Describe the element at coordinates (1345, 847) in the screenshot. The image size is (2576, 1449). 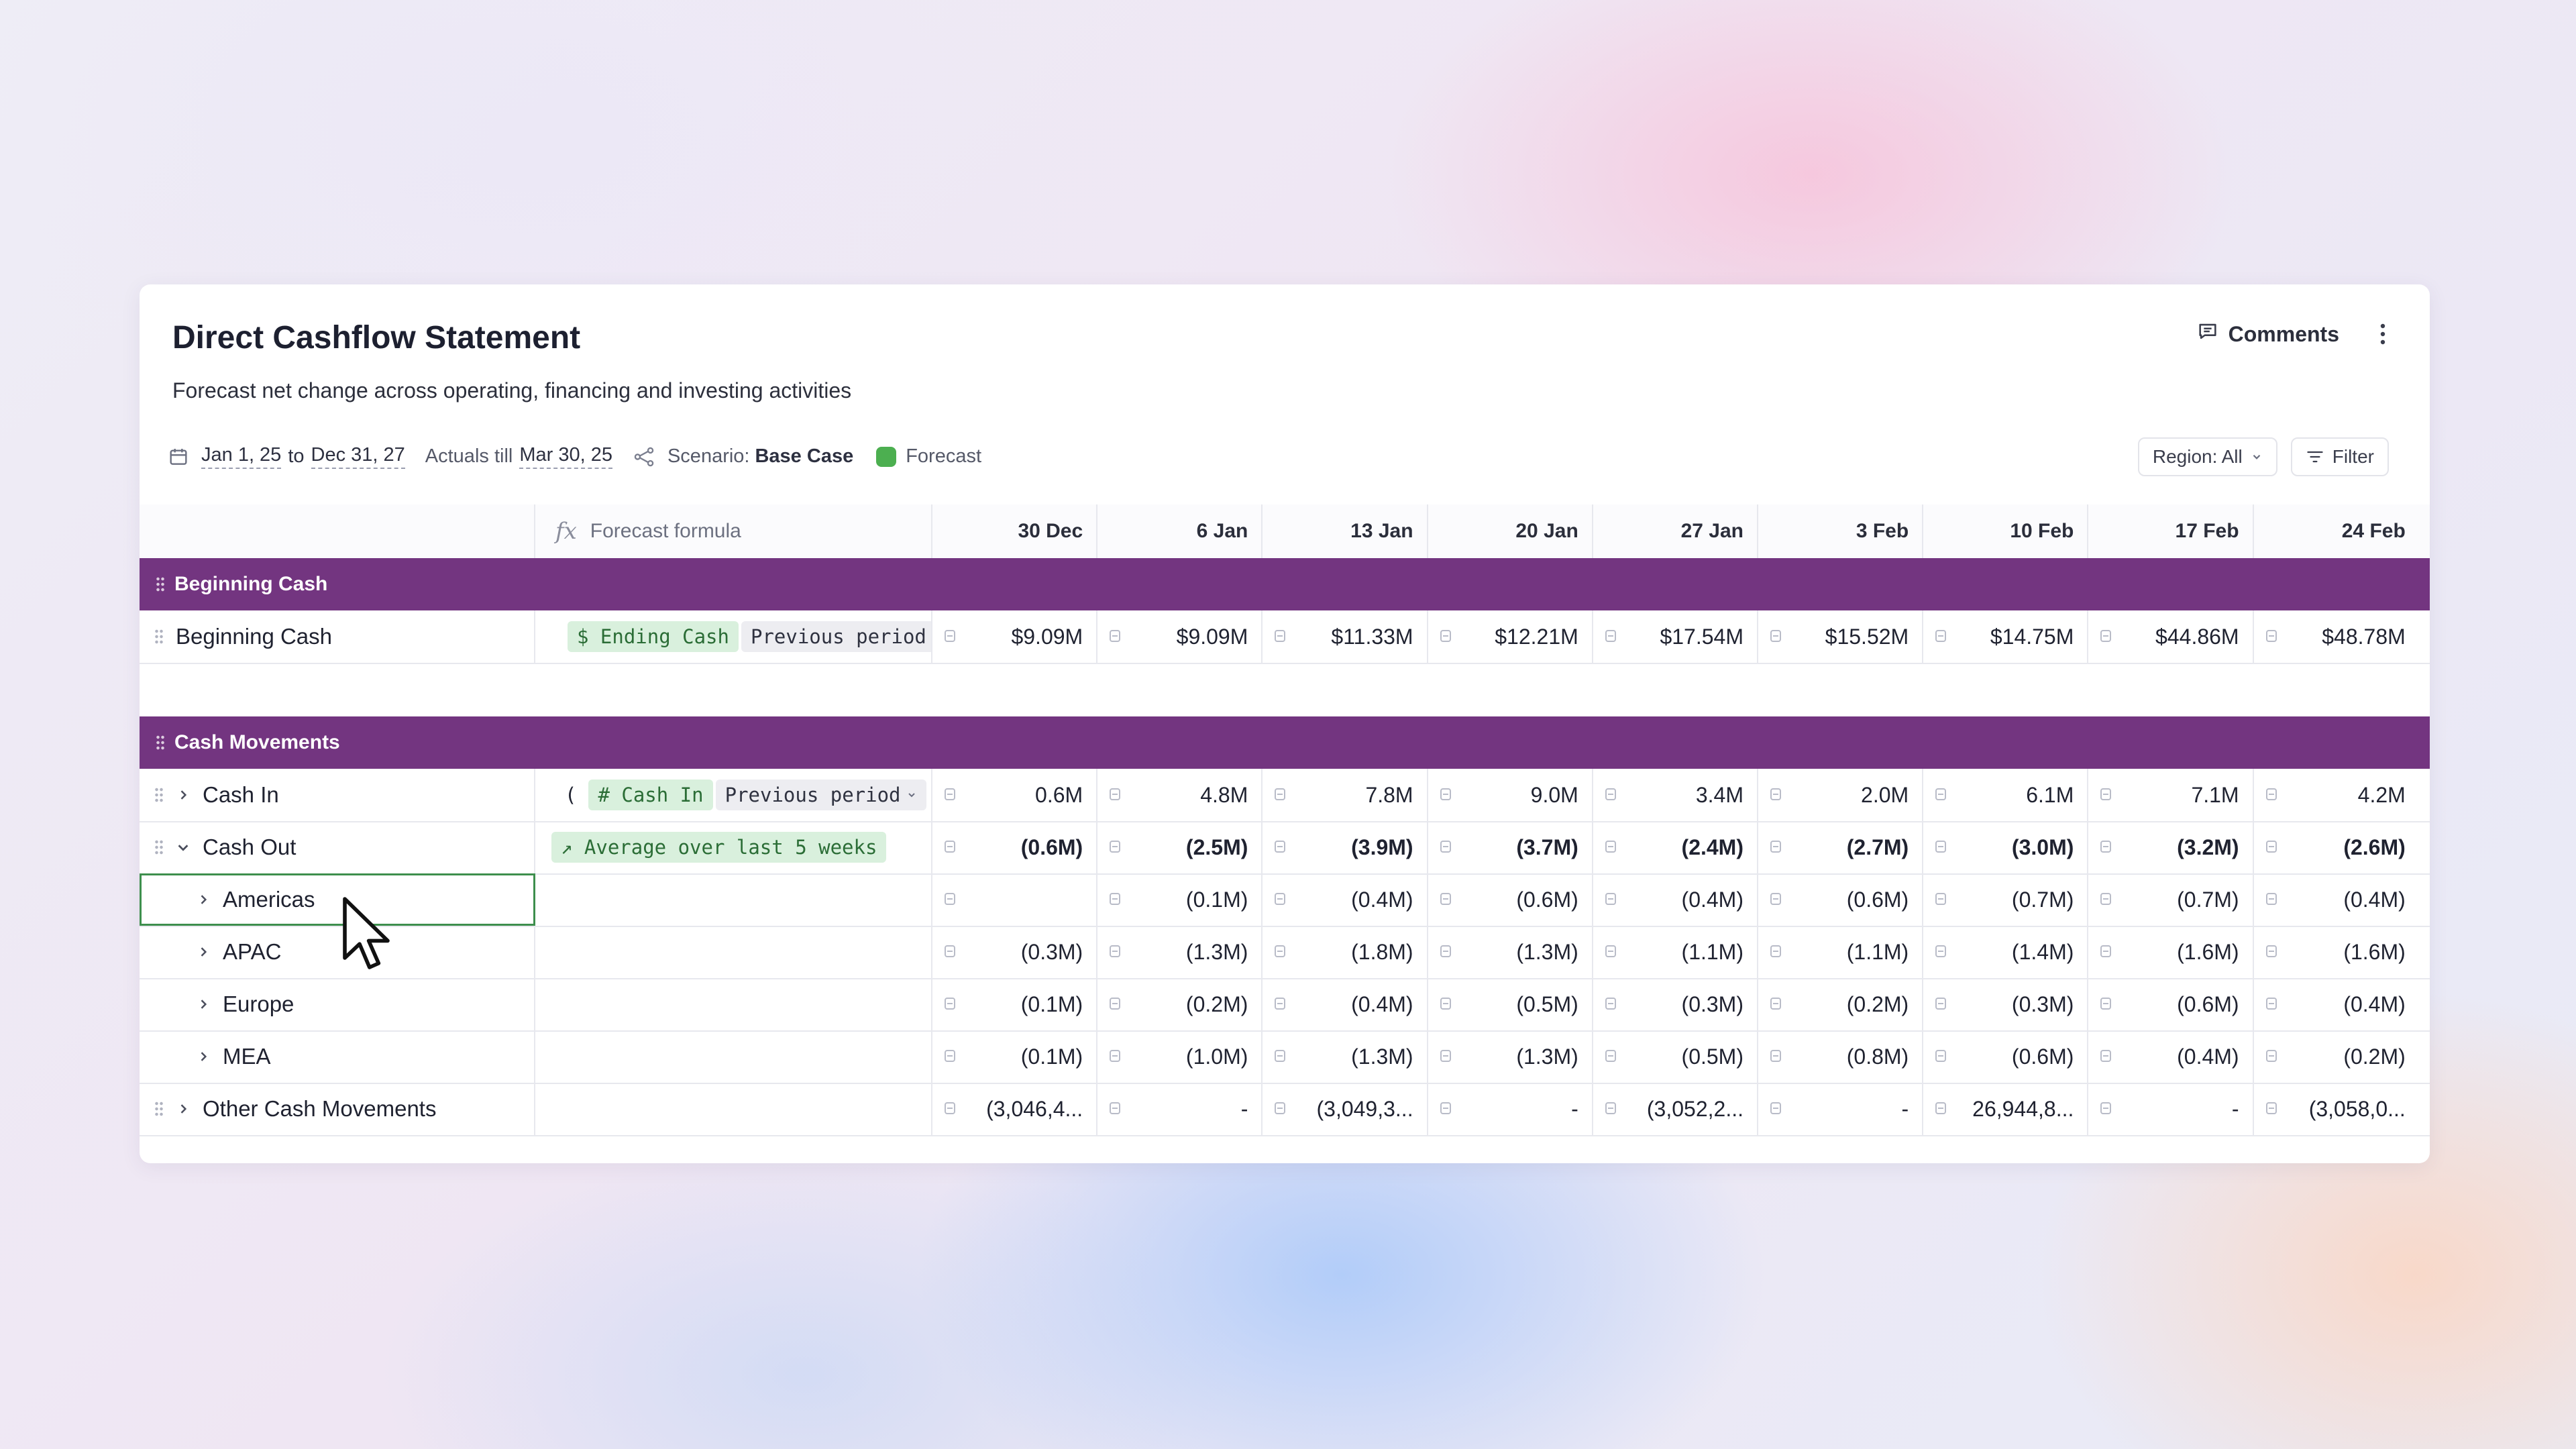
I see `value-cell: (3.9M)` at that location.